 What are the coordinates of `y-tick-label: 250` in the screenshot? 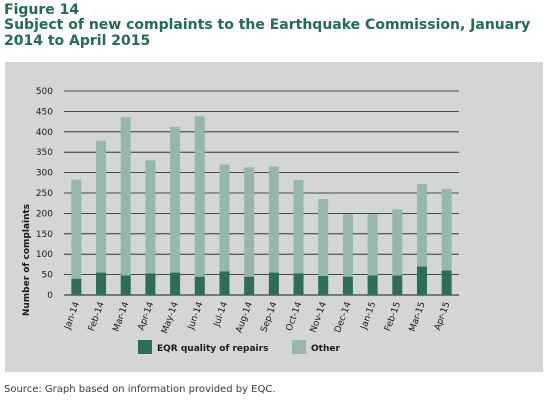 It's located at (44, 194).